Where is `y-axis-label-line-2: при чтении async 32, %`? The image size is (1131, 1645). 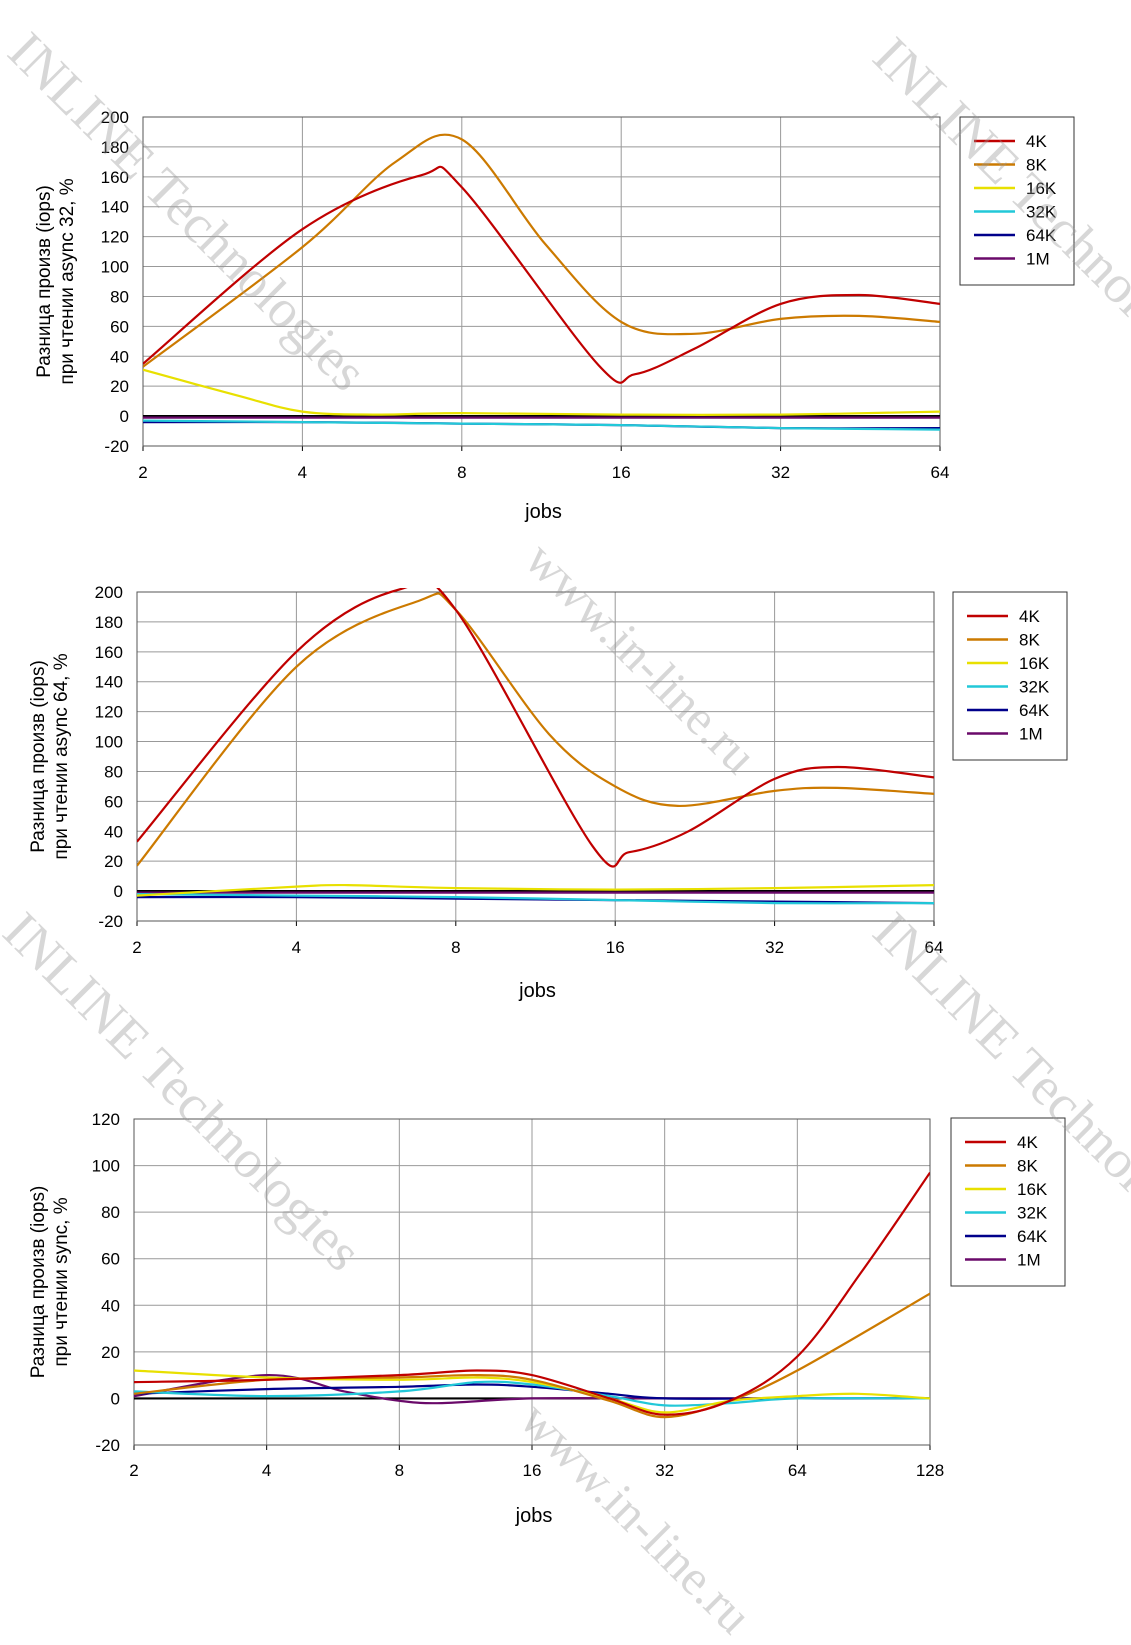
y-axis-label-line-2: при чтении async 32, % is located at coordinates (67, 281).